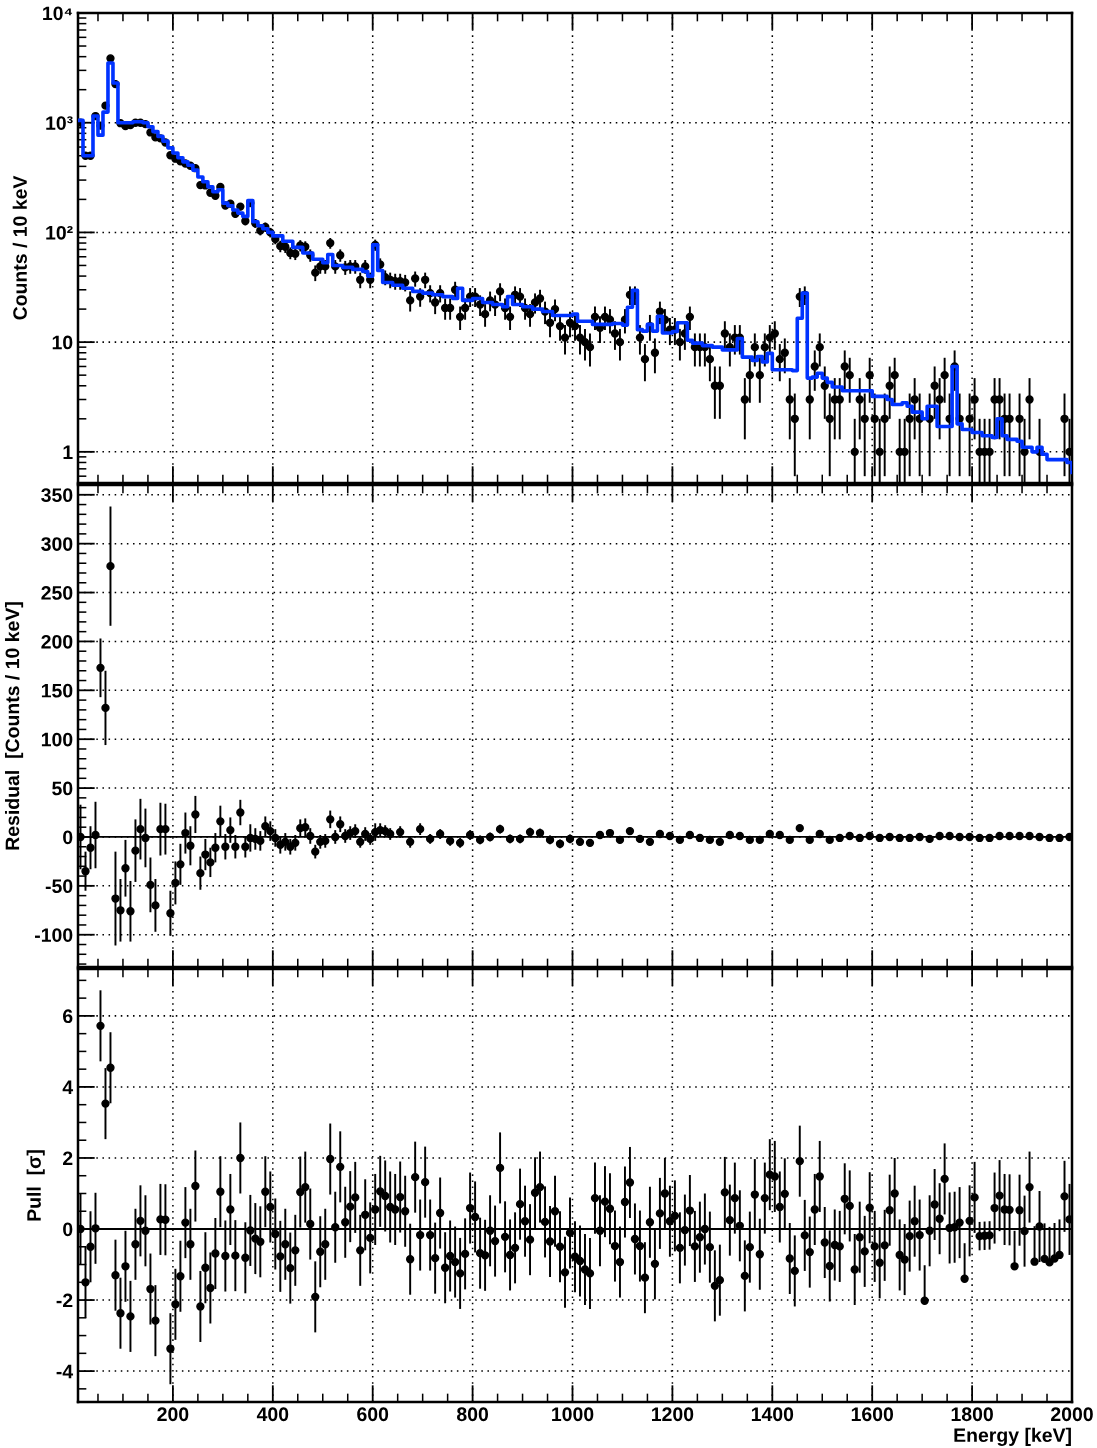 The height and width of the screenshot is (1448, 1097). I want to click on y-tick-label: -2, so click(64, 1300).